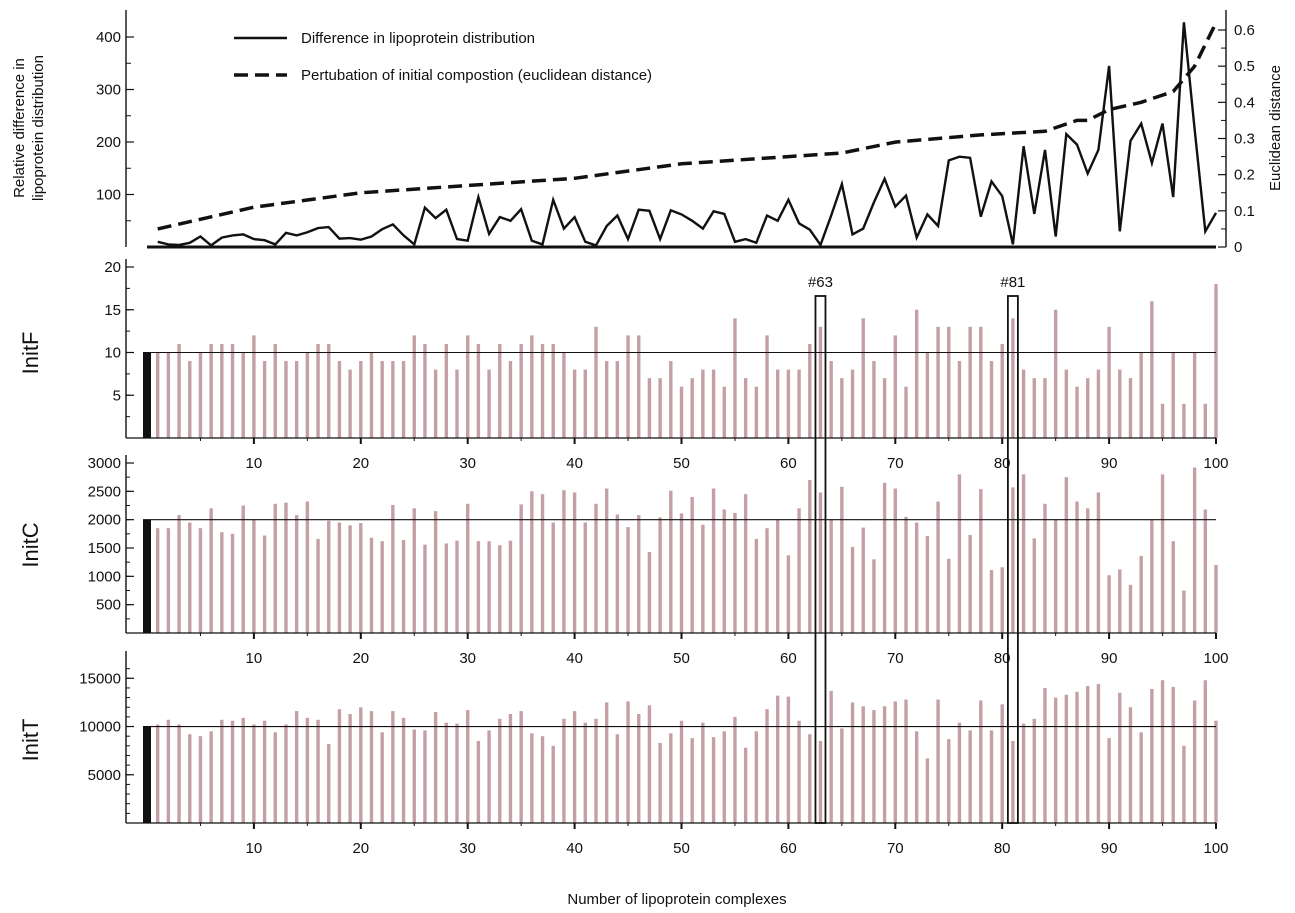  What do you see at coordinates (104, 548) in the screenshot?
I see `bar-panel-y-tick-label: 1500` at bounding box center [104, 548].